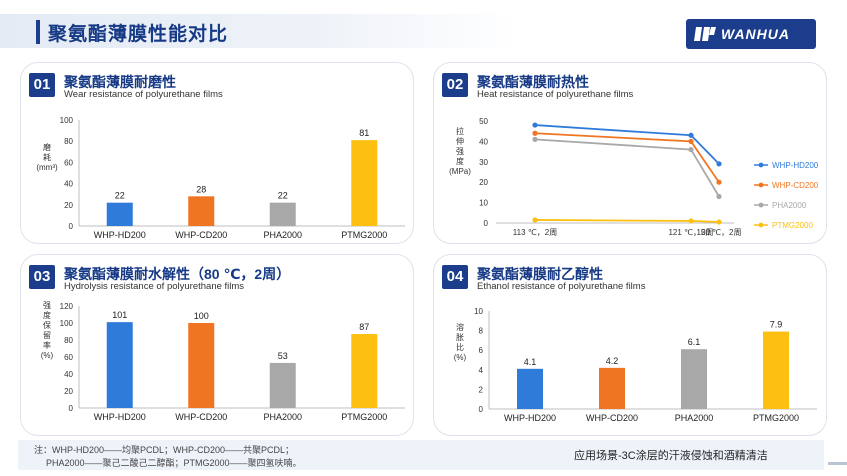 The width and height of the screenshot is (847, 476). I want to click on y-axis-label-char: 伸, so click(460, 141).